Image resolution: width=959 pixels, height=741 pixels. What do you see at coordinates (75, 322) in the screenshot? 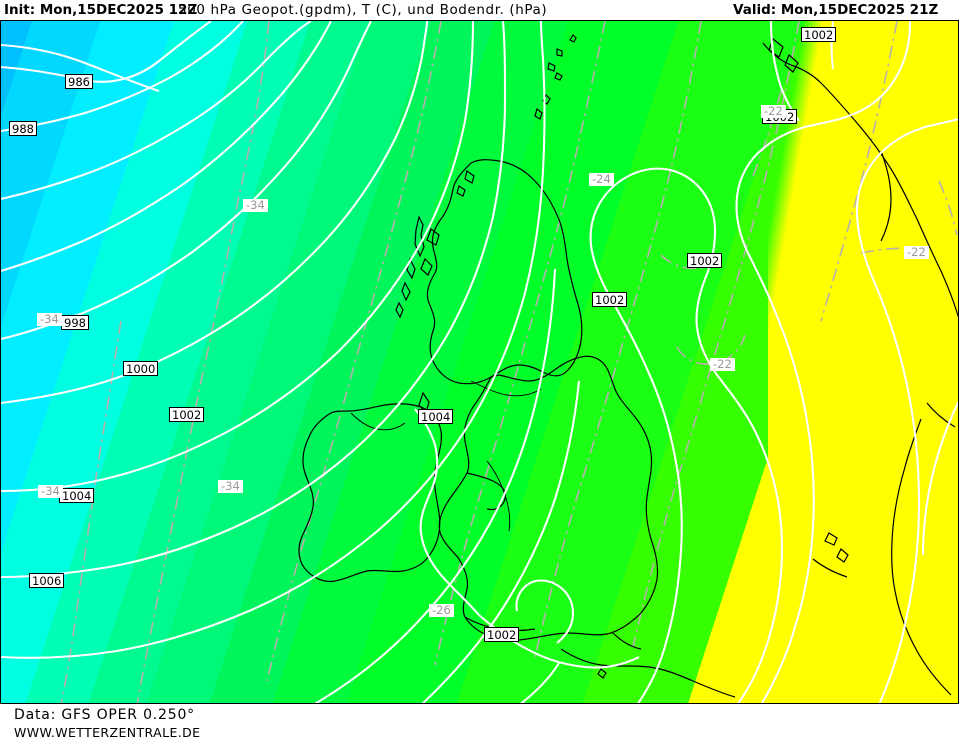
I see `isobar-label: 998` at bounding box center [75, 322].